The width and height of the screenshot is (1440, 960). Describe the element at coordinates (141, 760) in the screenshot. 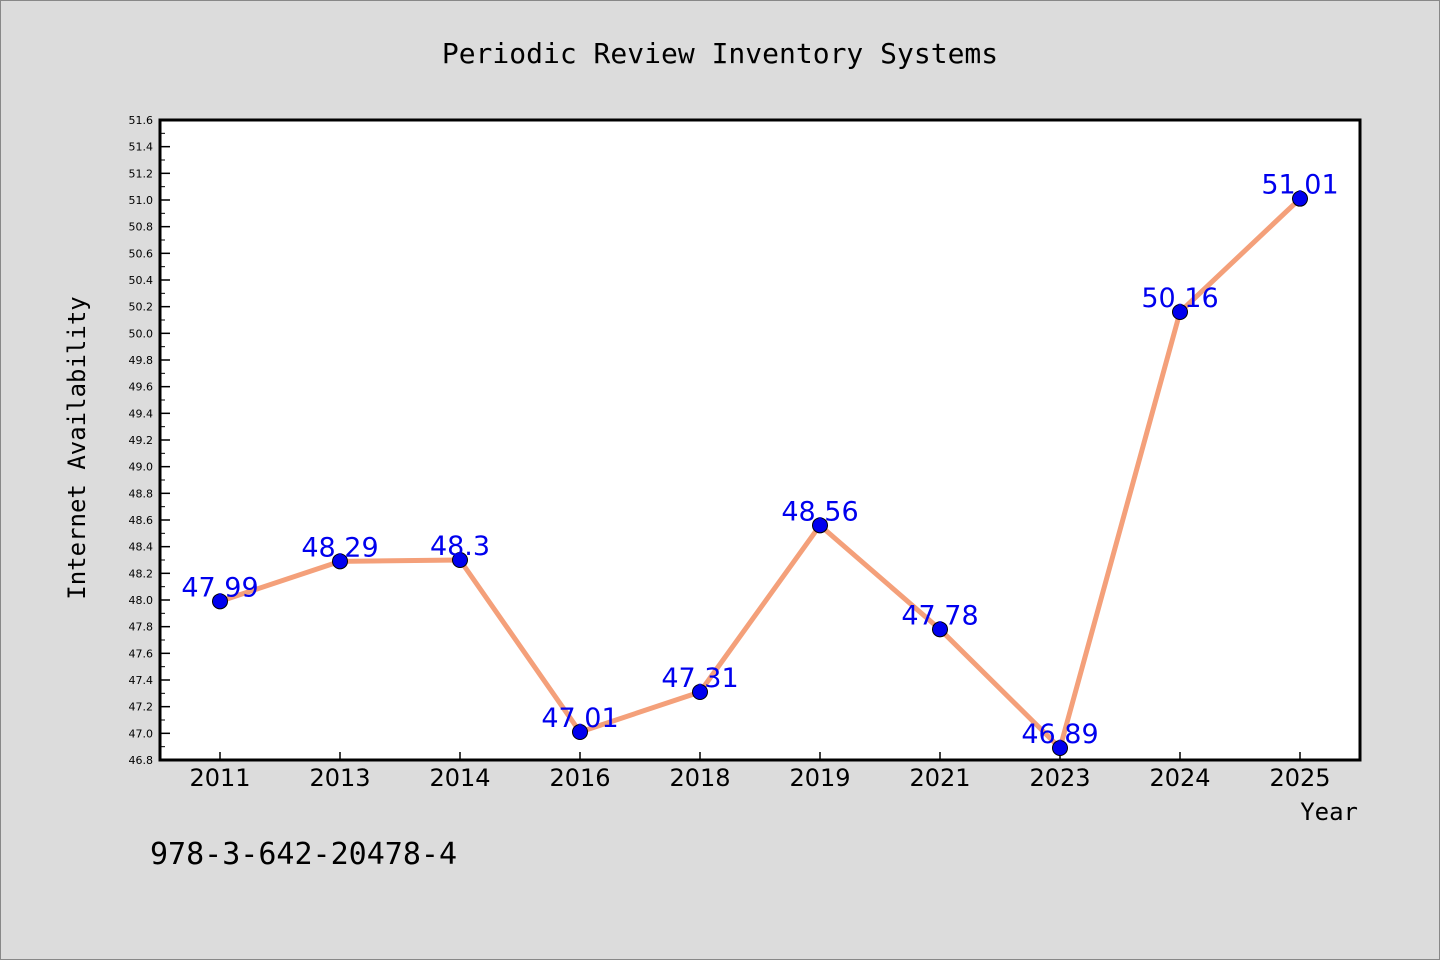

I see `y-tick-label: 46.8` at that location.